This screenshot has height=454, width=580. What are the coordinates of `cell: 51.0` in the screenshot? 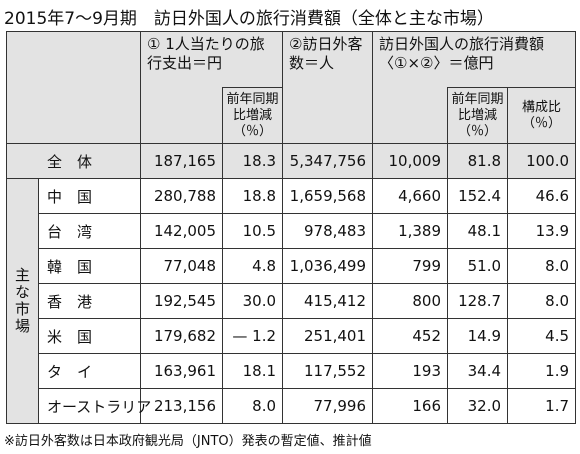 It's located at (478, 266).